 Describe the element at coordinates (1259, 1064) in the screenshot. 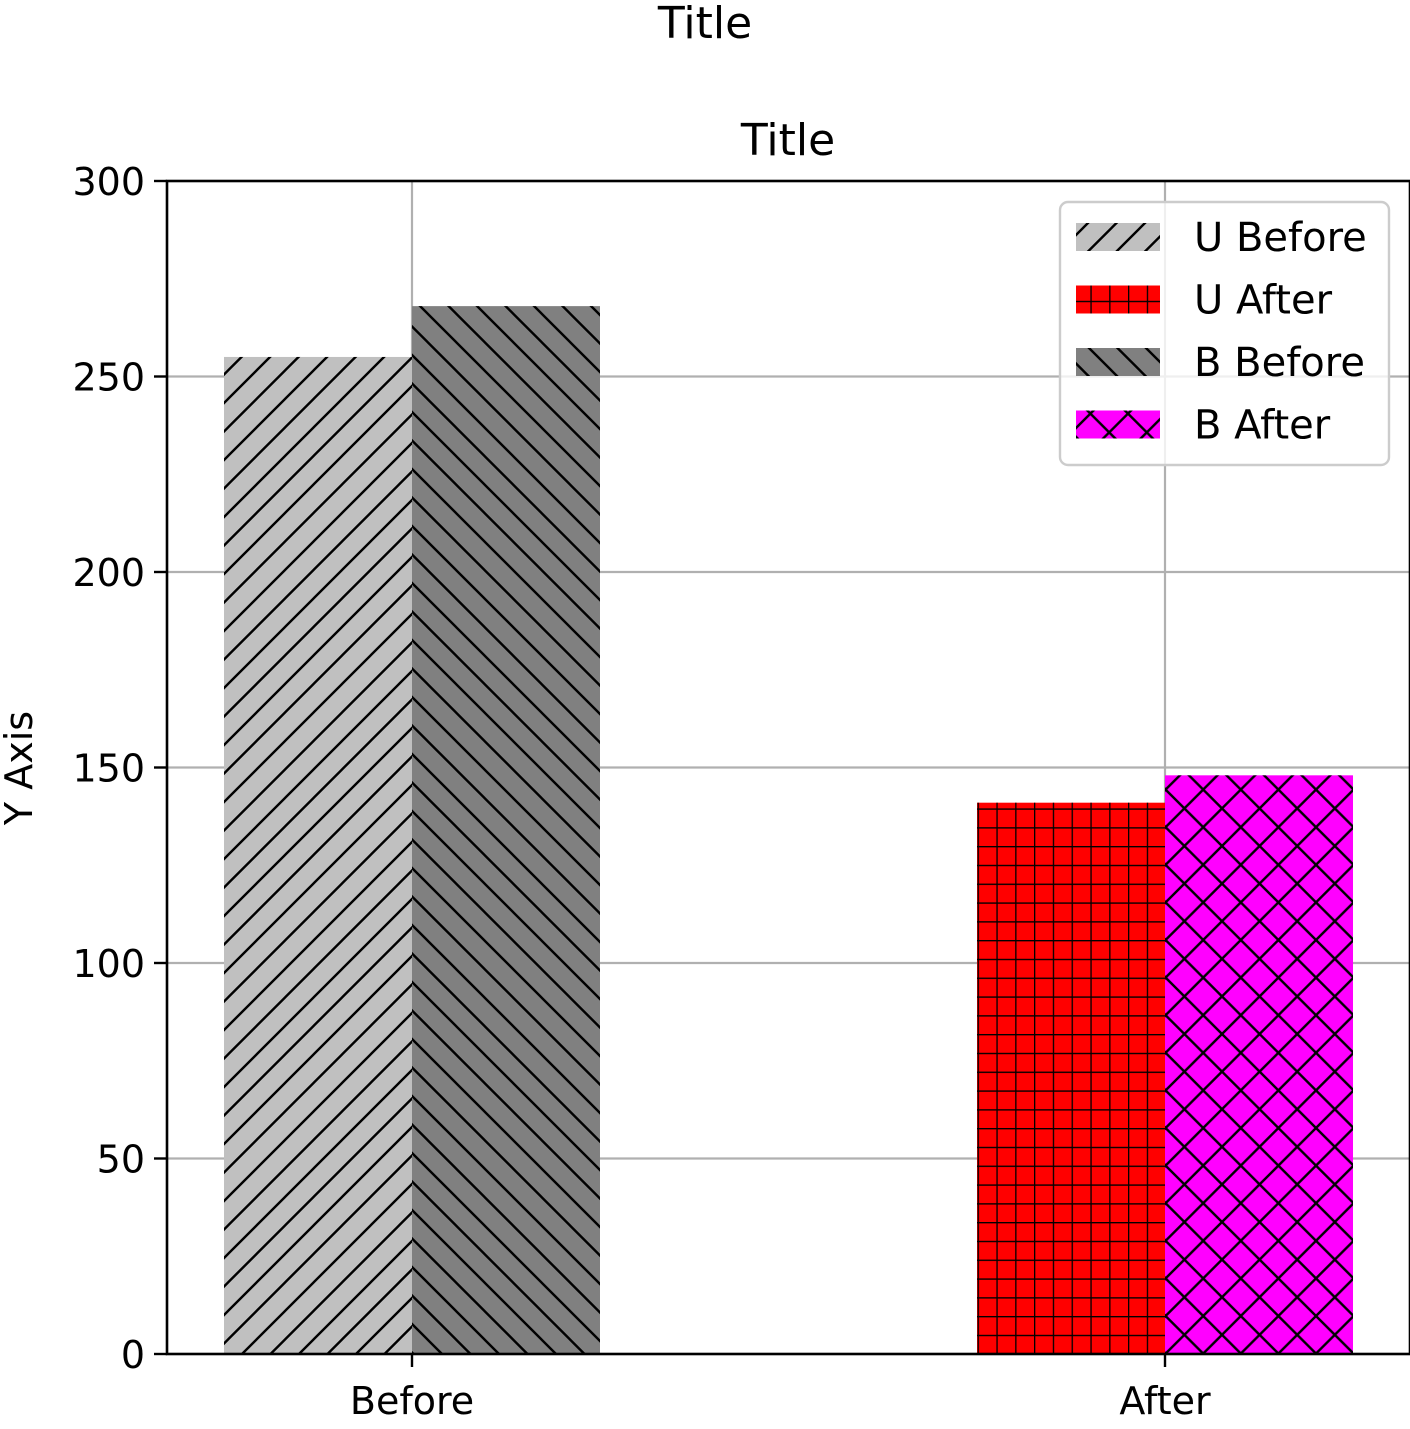

I see `bar-hatch-b-after` at that location.